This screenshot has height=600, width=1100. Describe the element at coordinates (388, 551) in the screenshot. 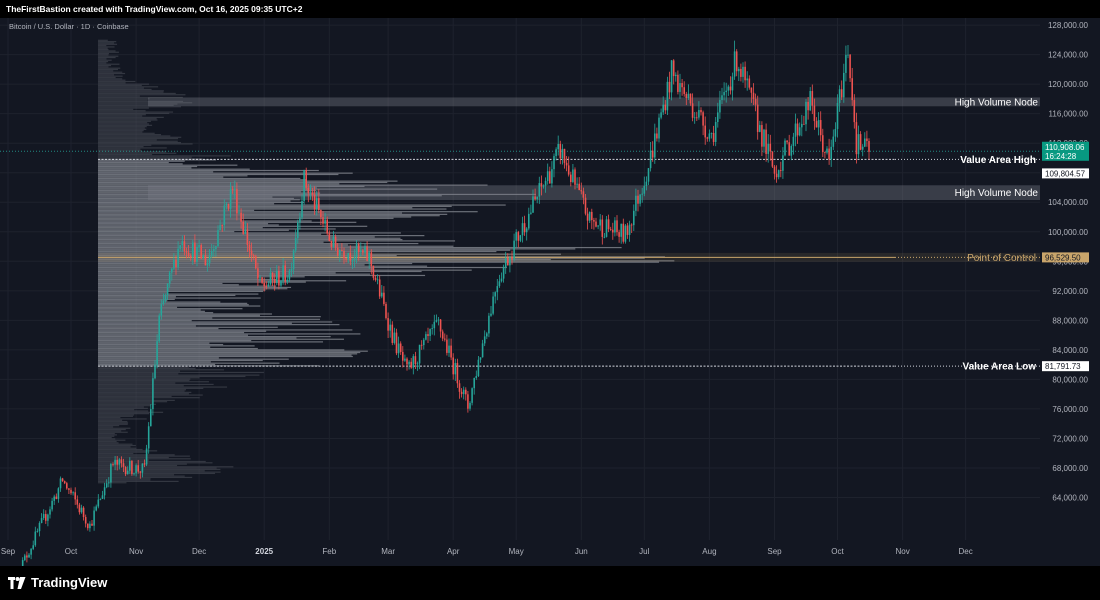

I see `x-tick-label: Mar` at that location.